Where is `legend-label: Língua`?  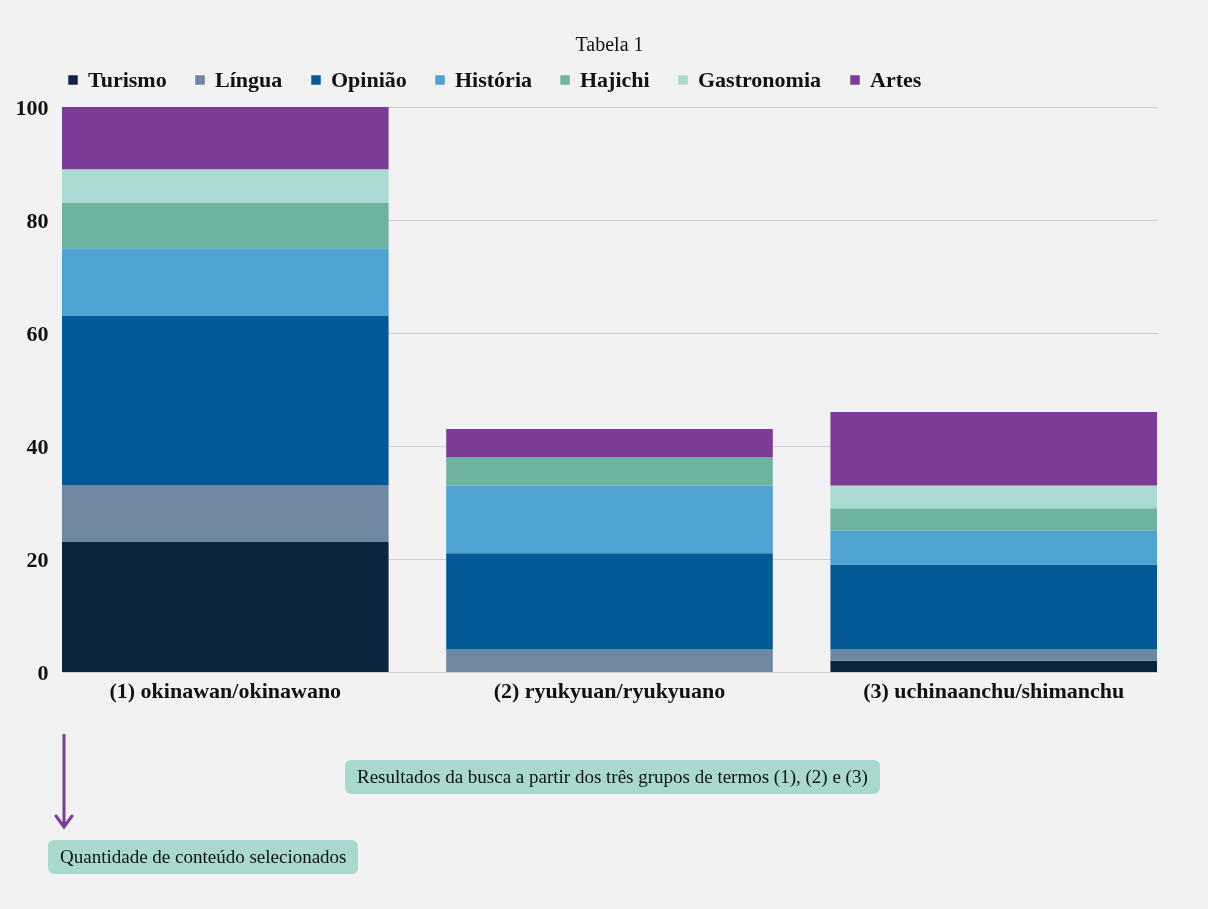
legend-label: Língua is located at coordinates (249, 79).